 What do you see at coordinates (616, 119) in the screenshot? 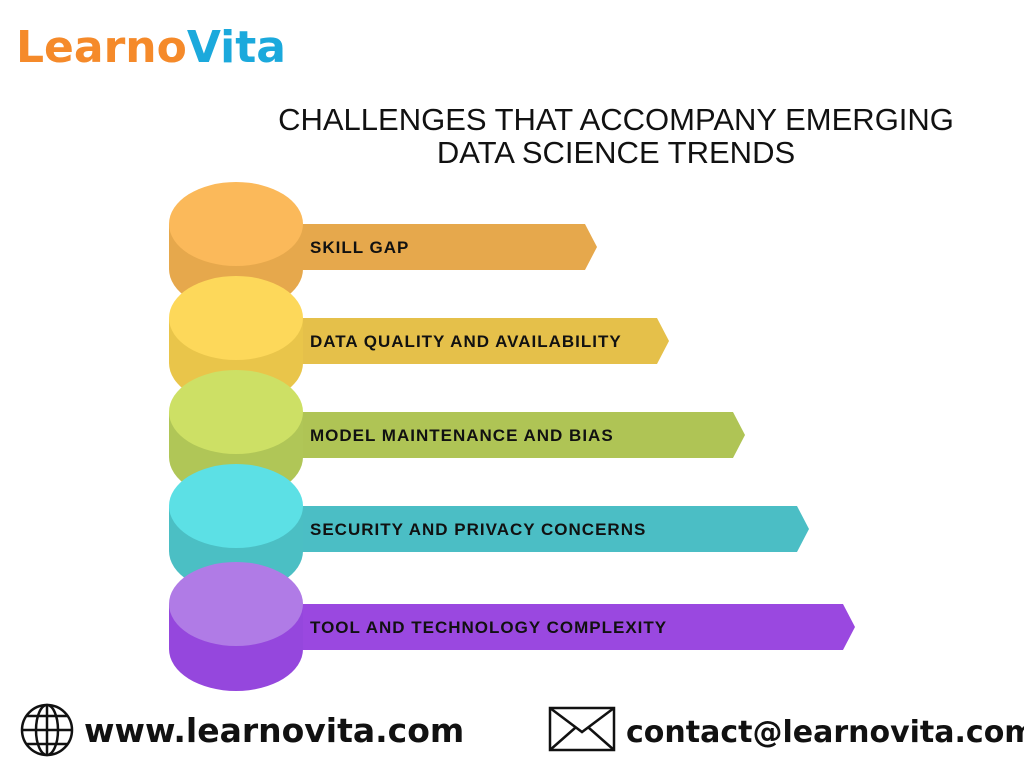
I see `title-line: CHALLENGES THAT ACCOMPANY EMERGING` at bounding box center [616, 119].